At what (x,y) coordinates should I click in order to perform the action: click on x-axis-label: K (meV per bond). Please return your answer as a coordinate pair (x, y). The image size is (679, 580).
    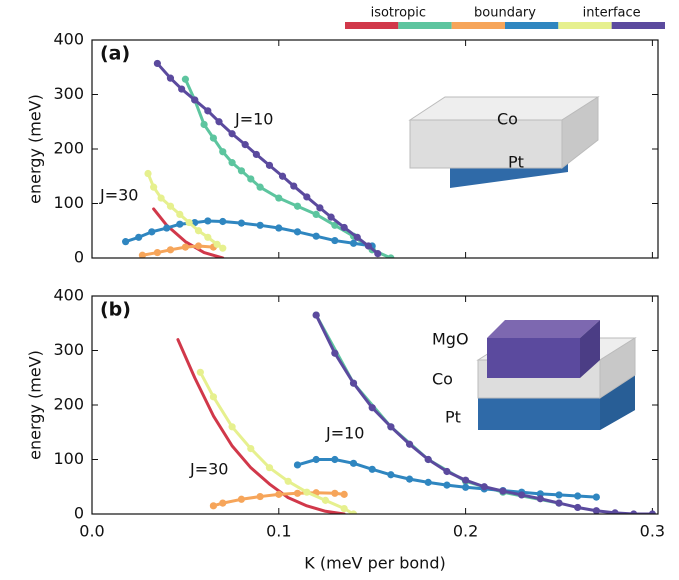
    Looking at the image, I should click on (374, 563).